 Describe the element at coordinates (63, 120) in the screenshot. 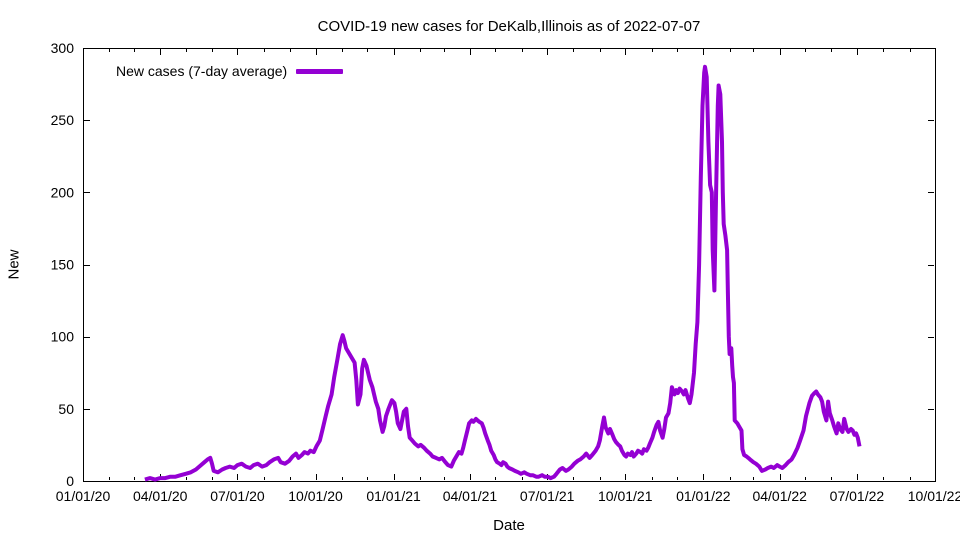

I see `y-tick-label-5: 250` at that location.